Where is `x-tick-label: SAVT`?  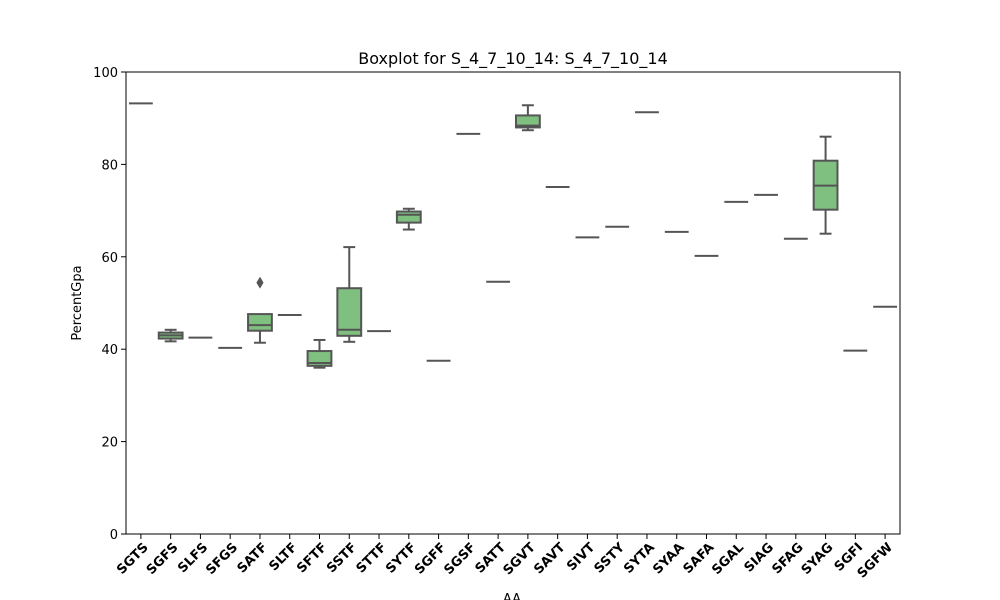 x-tick-label: SAVT is located at coordinates (549, 558).